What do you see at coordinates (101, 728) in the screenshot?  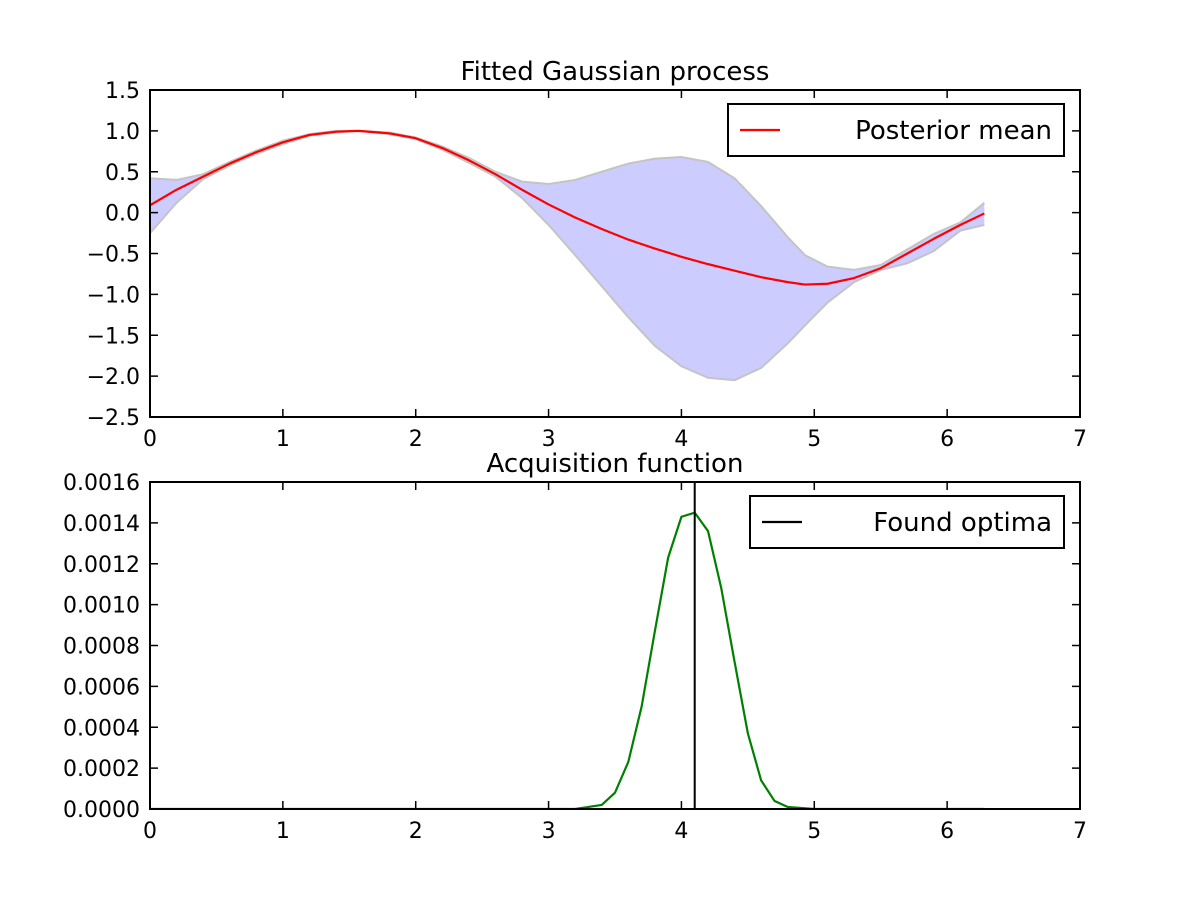 I see `y-tick-label: 0.0004` at bounding box center [101, 728].